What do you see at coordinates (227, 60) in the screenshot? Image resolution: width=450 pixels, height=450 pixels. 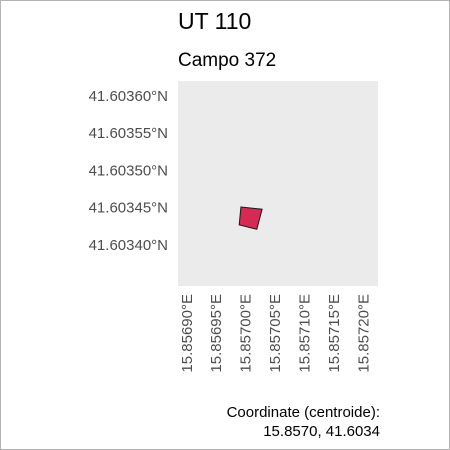 I see `map-subtitle: Campo 372` at bounding box center [227, 60].